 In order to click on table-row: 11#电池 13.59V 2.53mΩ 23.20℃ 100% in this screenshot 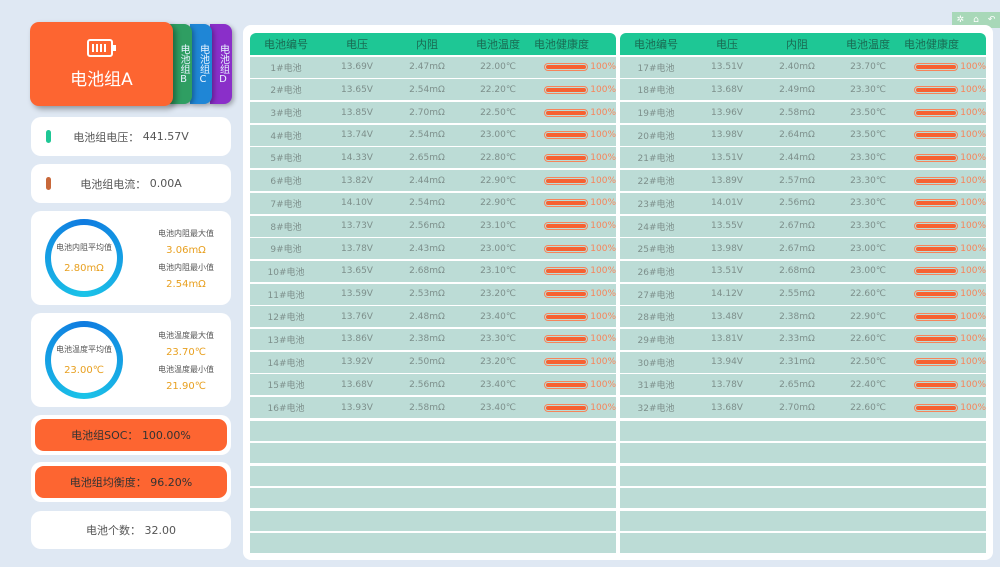, I will do `click(433, 294)`.